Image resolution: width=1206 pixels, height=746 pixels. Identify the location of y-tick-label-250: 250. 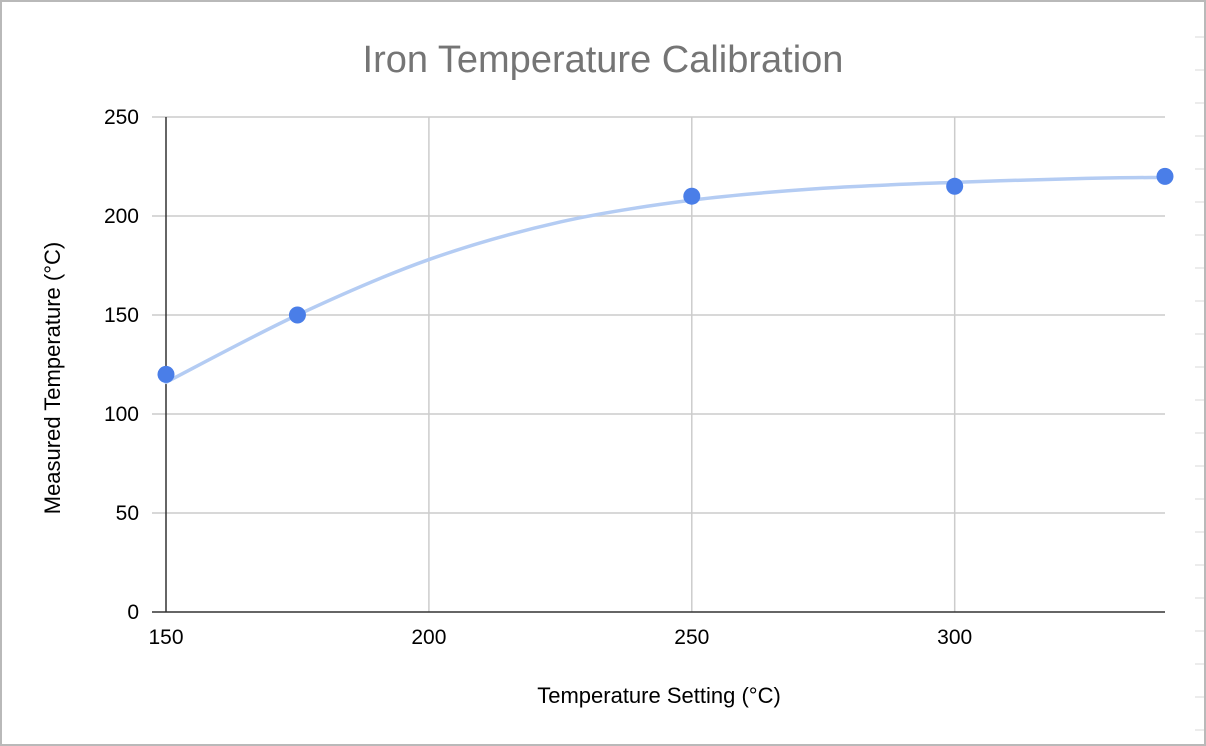
(121, 117).